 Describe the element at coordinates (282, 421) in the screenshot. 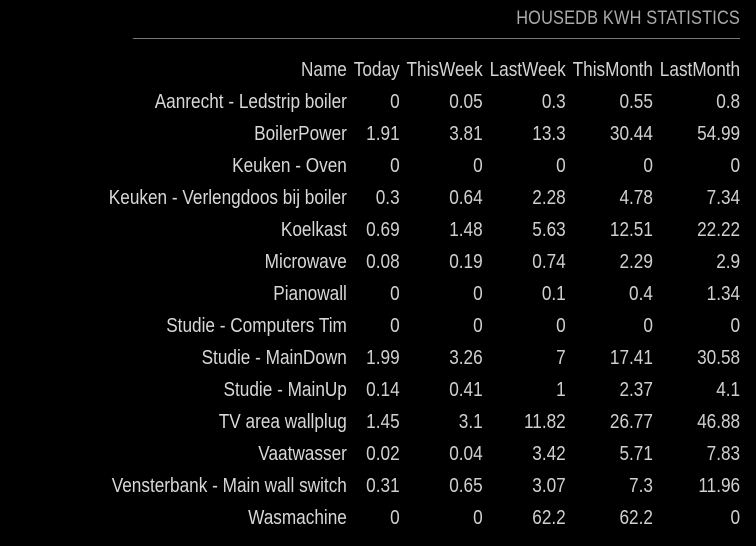

I see `cell-name: TV area wallplug` at that location.